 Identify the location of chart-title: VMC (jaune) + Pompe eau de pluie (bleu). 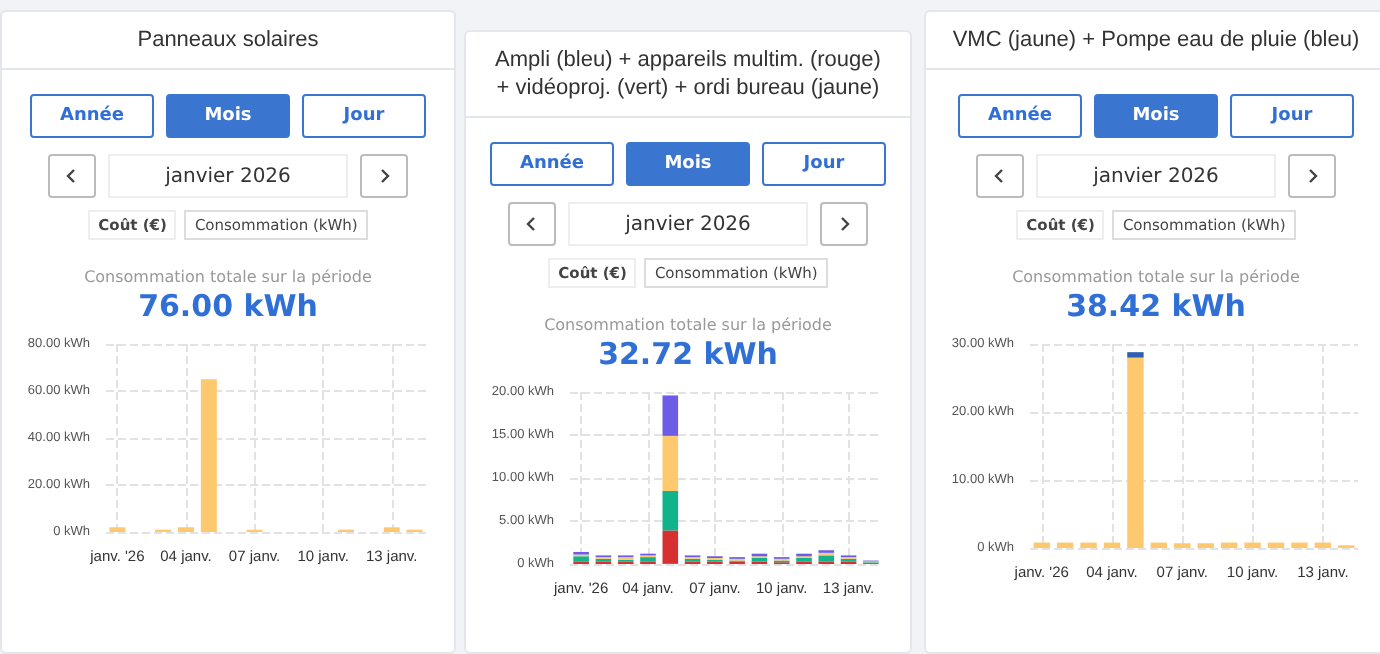
(1153, 41).